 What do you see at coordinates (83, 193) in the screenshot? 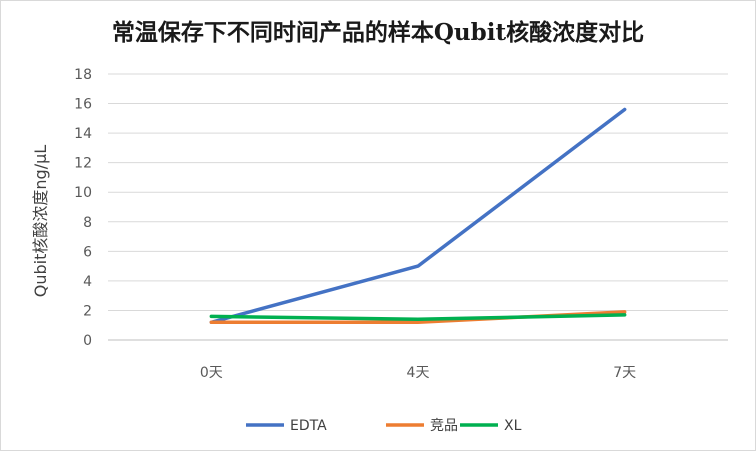
I see `y-tick-label: 10` at bounding box center [83, 193].